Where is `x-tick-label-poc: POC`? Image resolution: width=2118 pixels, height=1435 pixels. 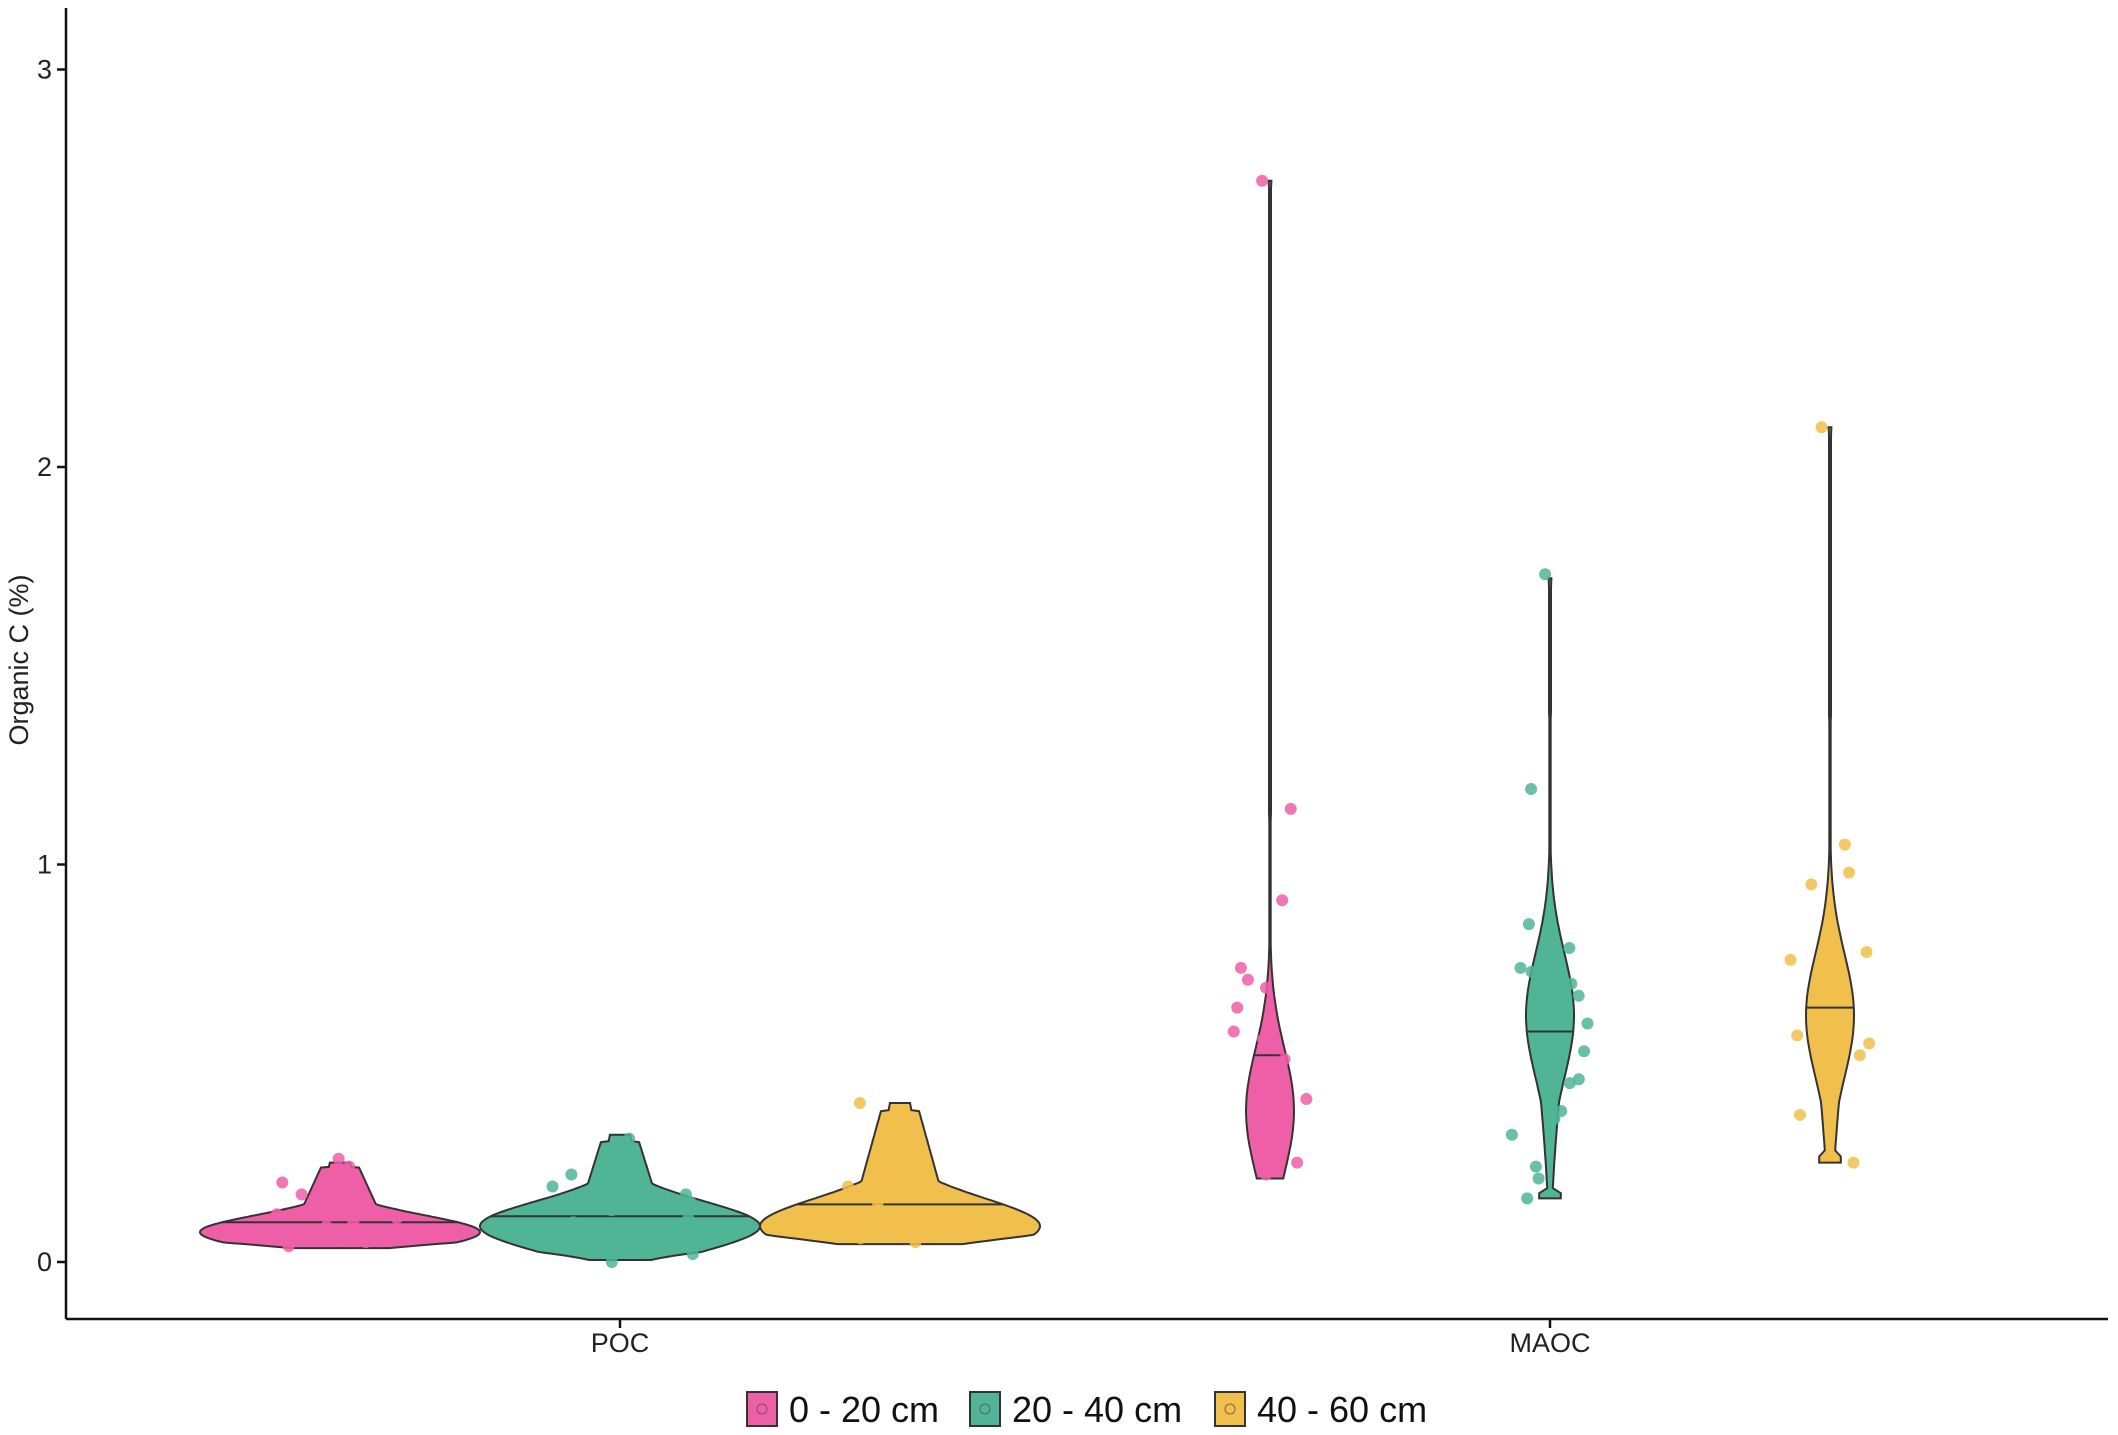 x-tick-label-poc: POC is located at coordinates (620, 1343).